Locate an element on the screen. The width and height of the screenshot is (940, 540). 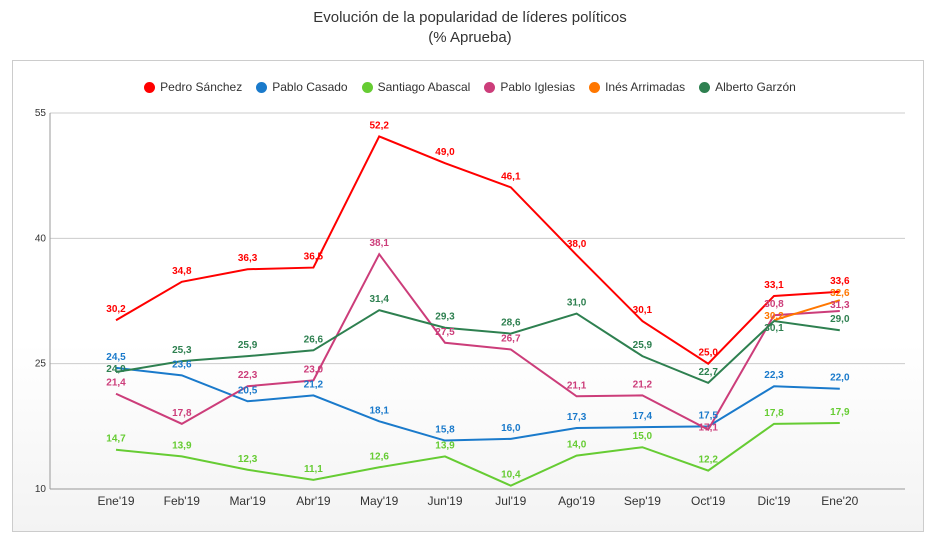
data-label: 46,1 is located at coordinates (511, 176).